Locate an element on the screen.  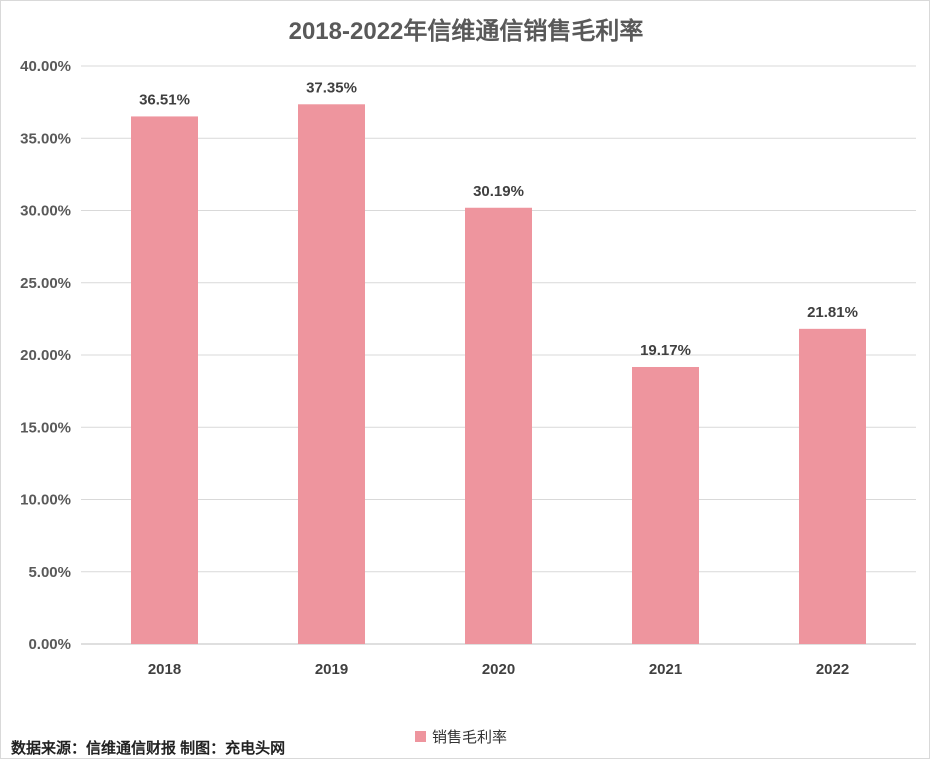
y-tick-label: 25.00% is located at coordinates (45, 283).